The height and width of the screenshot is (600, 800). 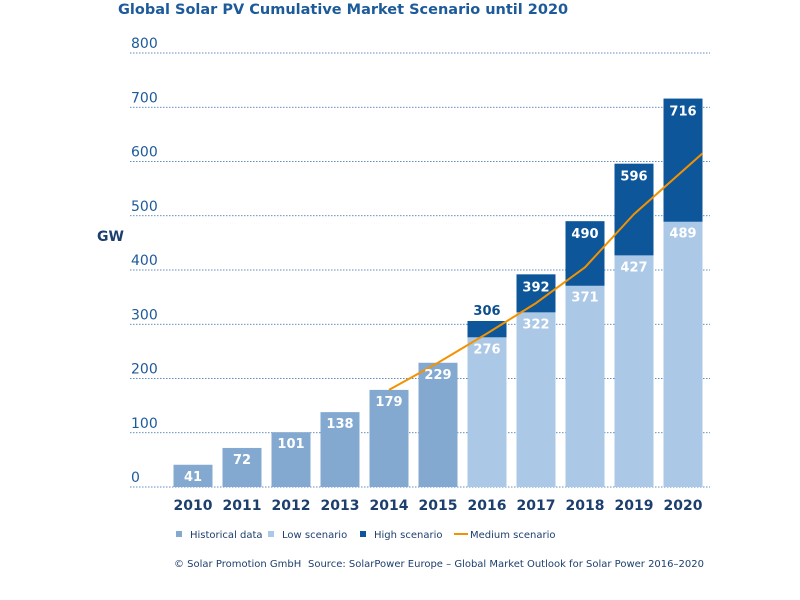 What do you see at coordinates (242, 506) in the screenshot?
I see `x-tick-label: 2011` at bounding box center [242, 506].